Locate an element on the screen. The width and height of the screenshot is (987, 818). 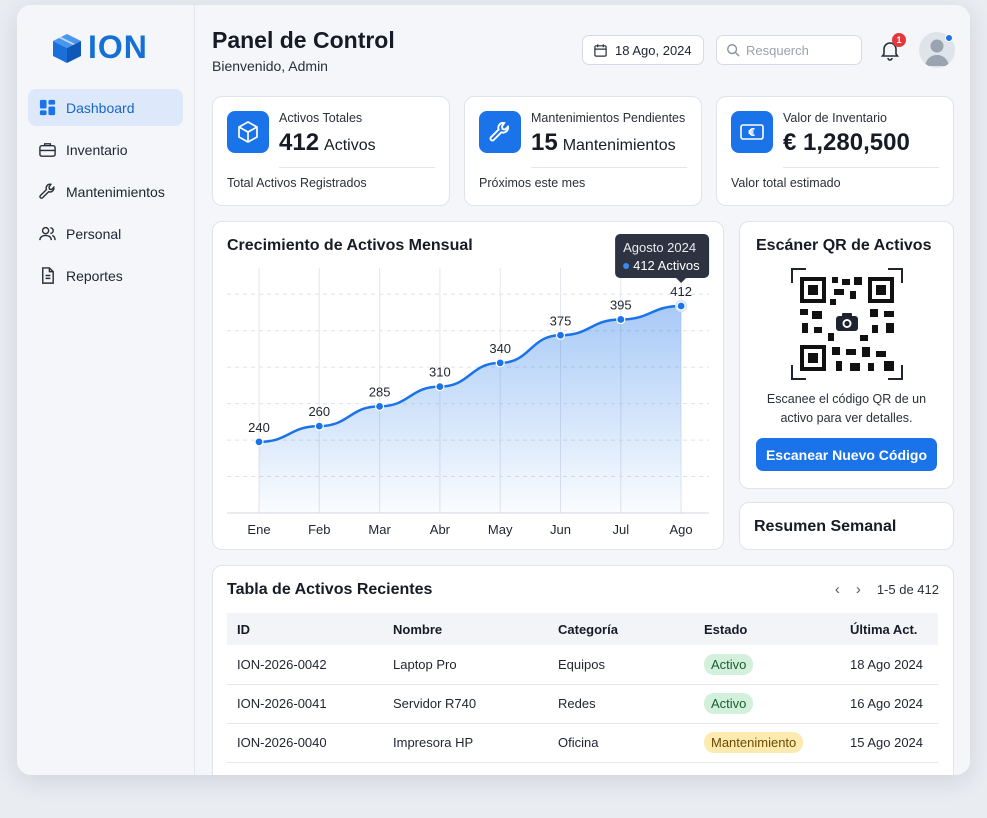
calendar-icon is located at coordinates (600, 50).